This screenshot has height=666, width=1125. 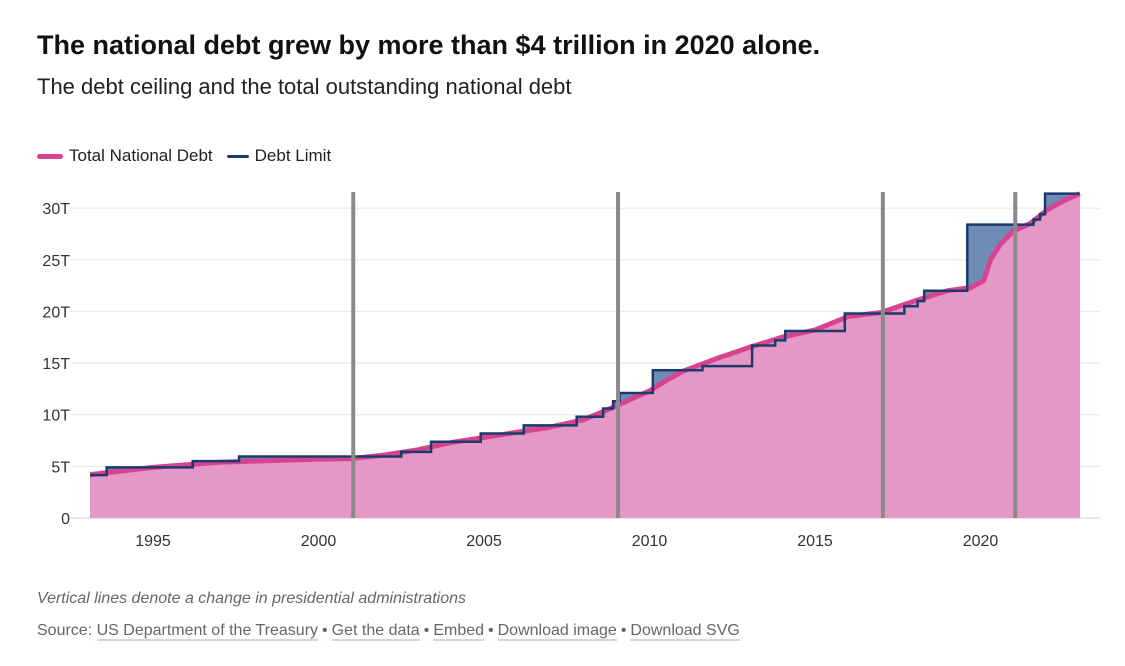 What do you see at coordinates (981, 541) in the screenshot?
I see `x-tick-label: 2020` at bounding box center [981, 541].